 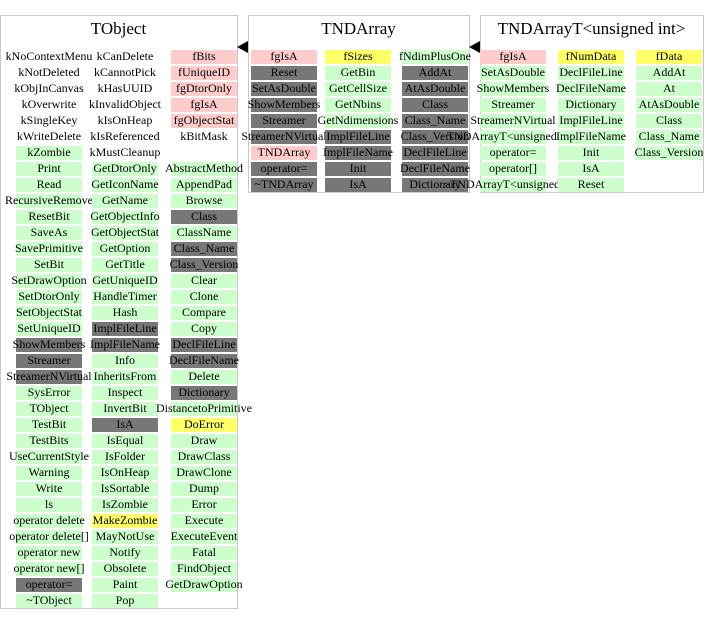 I want to click on member-label: ClassName, so click(x=204, y=232).